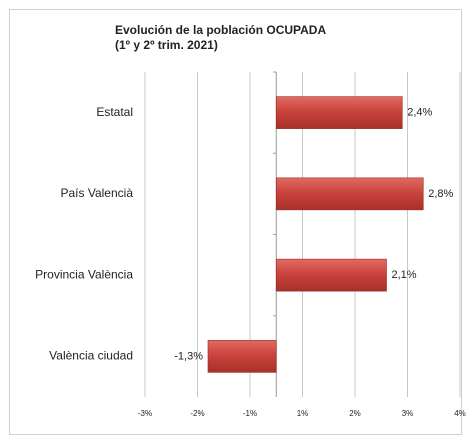 The width and height of the screenshot is (466, 439). What do you see at coordinates (303, 413) in the screenshot?
I see `x-tick-label: 1%` at bounding box center [303, 413].